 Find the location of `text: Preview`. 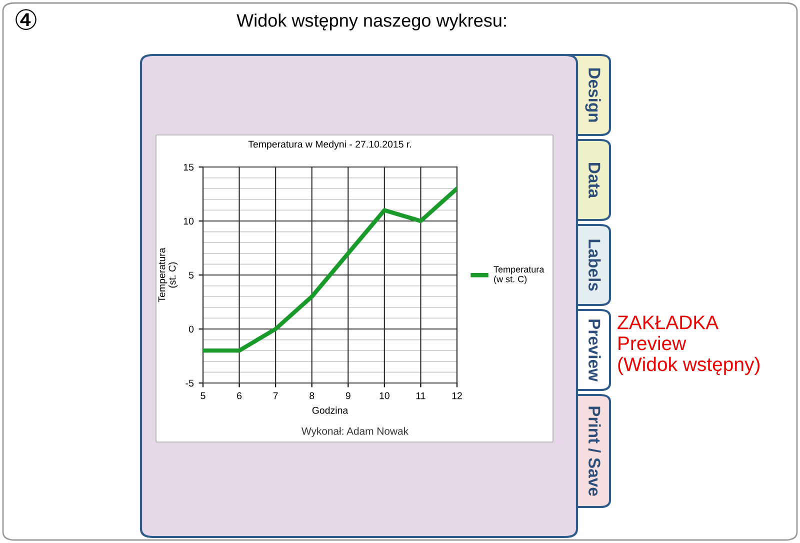

text: Preview is located at coordinates (594, 351).